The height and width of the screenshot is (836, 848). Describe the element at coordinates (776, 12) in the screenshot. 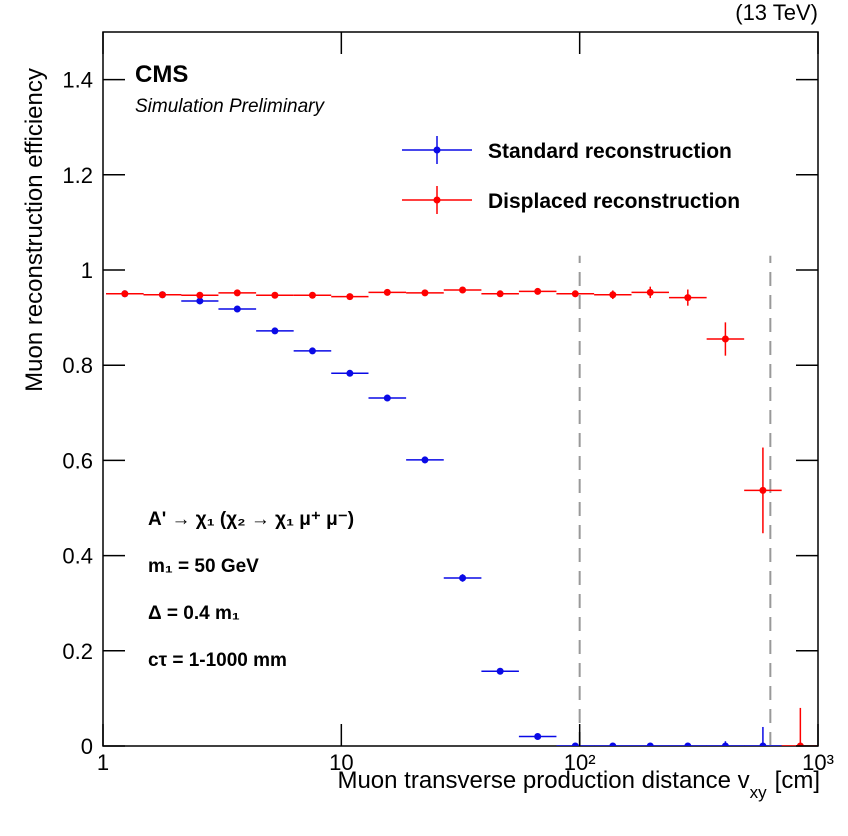

I see `energy-label: (13 TeV)` at that location.